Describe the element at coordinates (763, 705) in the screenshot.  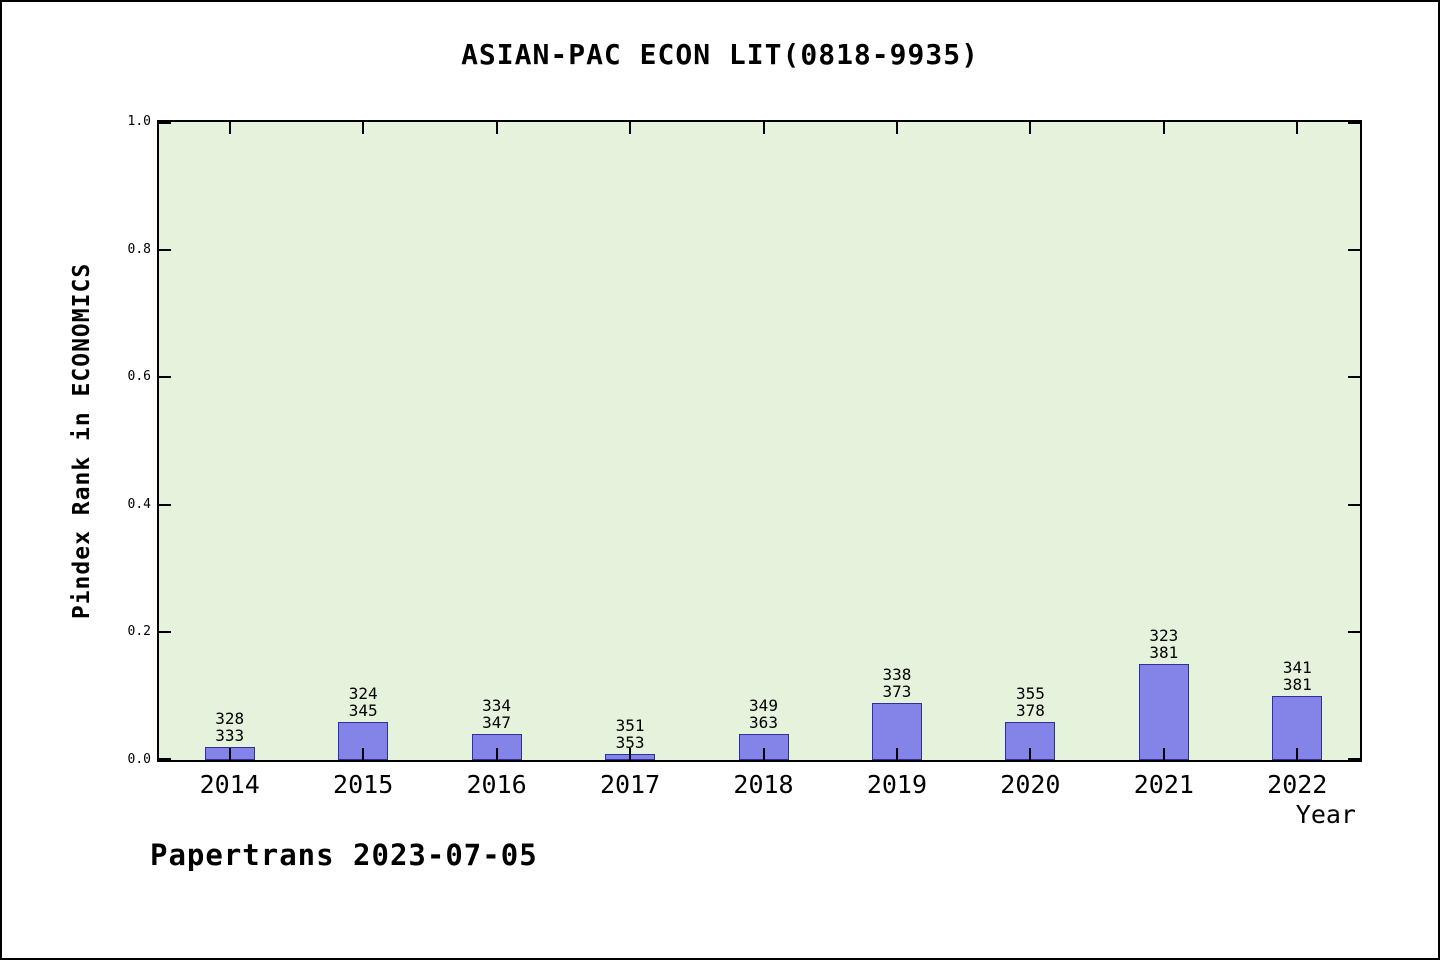
I see `bar-value-line: 349` at that location.